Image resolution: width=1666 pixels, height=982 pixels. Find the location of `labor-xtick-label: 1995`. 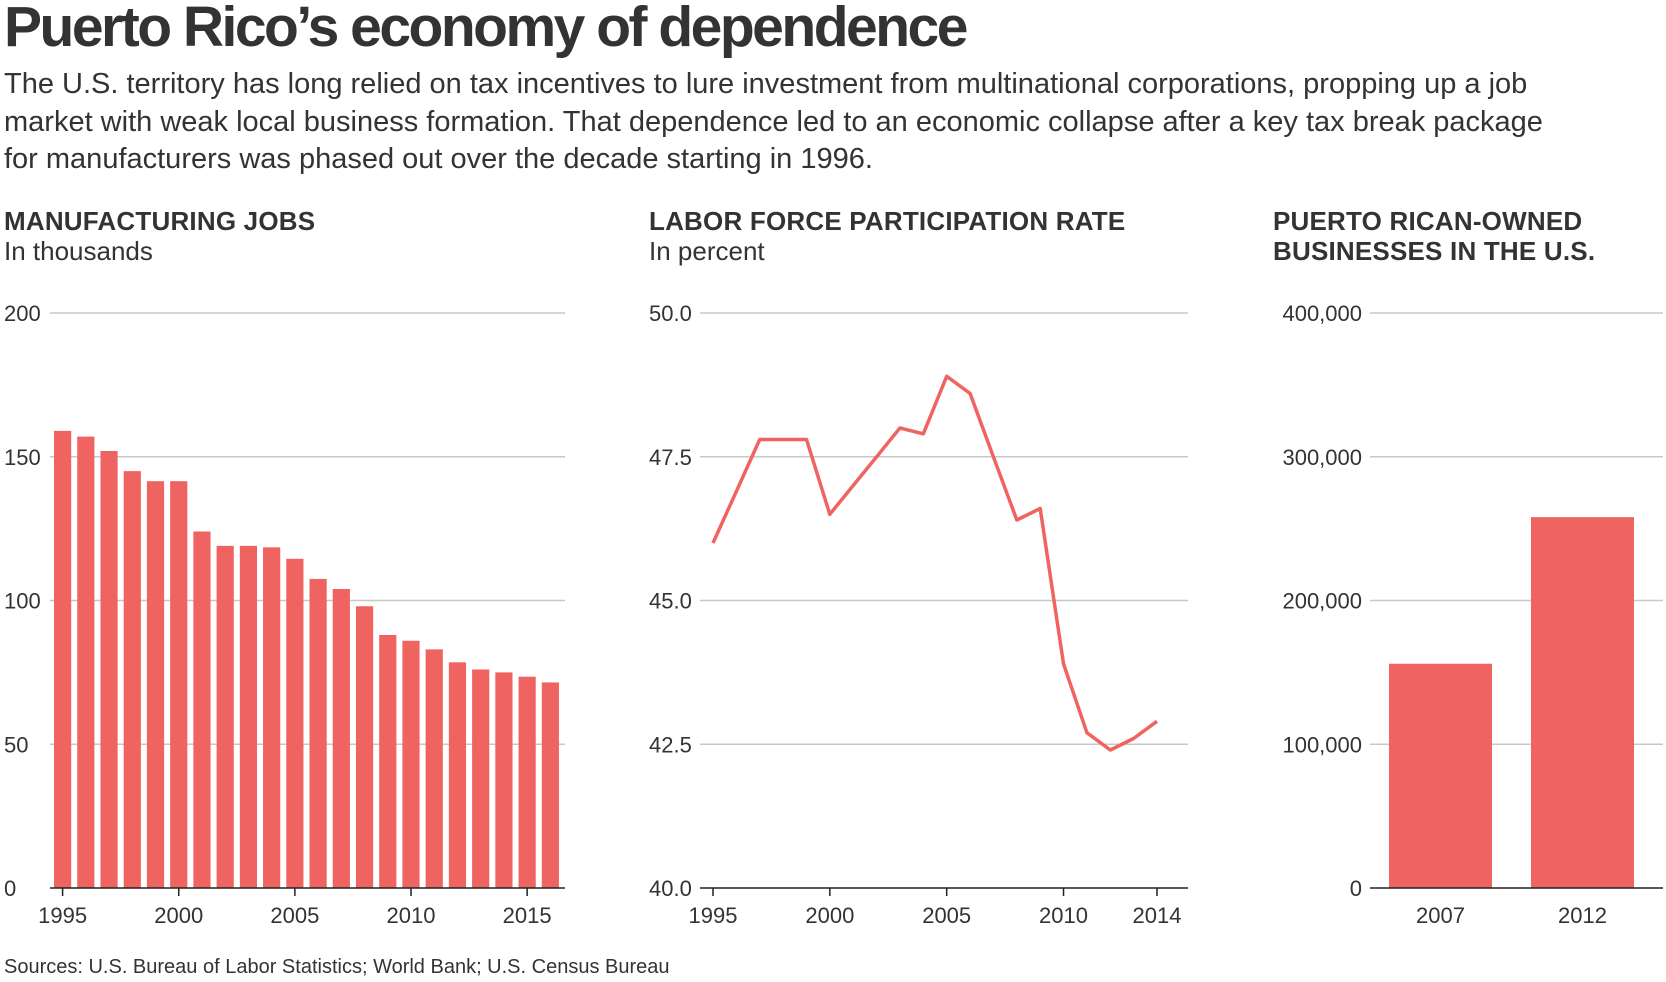

labor-xtick-label: 1995 is located at coordinates (713, 915).